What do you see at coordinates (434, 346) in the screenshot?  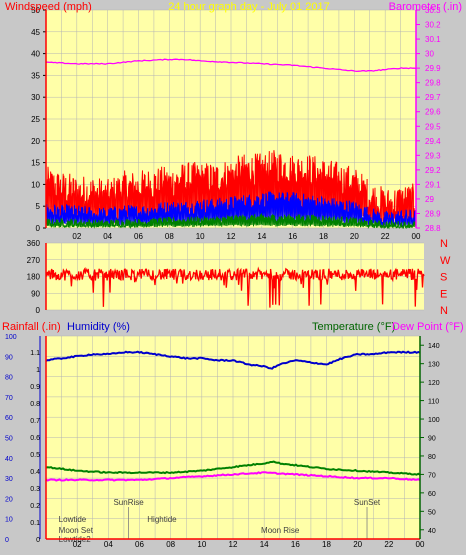 I see `temperature-tick-label: 140` at bounding box center [434, 346].